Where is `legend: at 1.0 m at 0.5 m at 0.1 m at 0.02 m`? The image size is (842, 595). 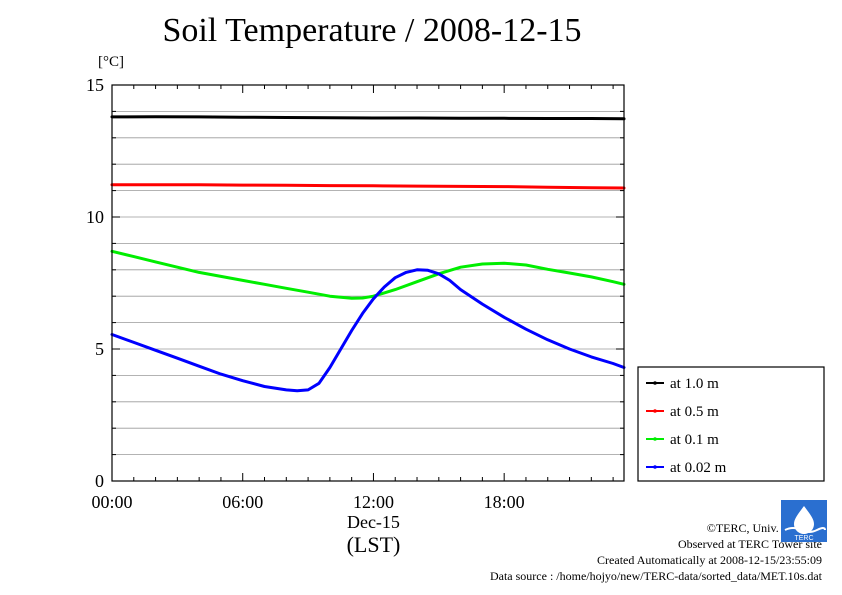
legend: at 1.0 m at 0.5 m at 0.1 m at 0.02 m is located at coordinates (731, 424).